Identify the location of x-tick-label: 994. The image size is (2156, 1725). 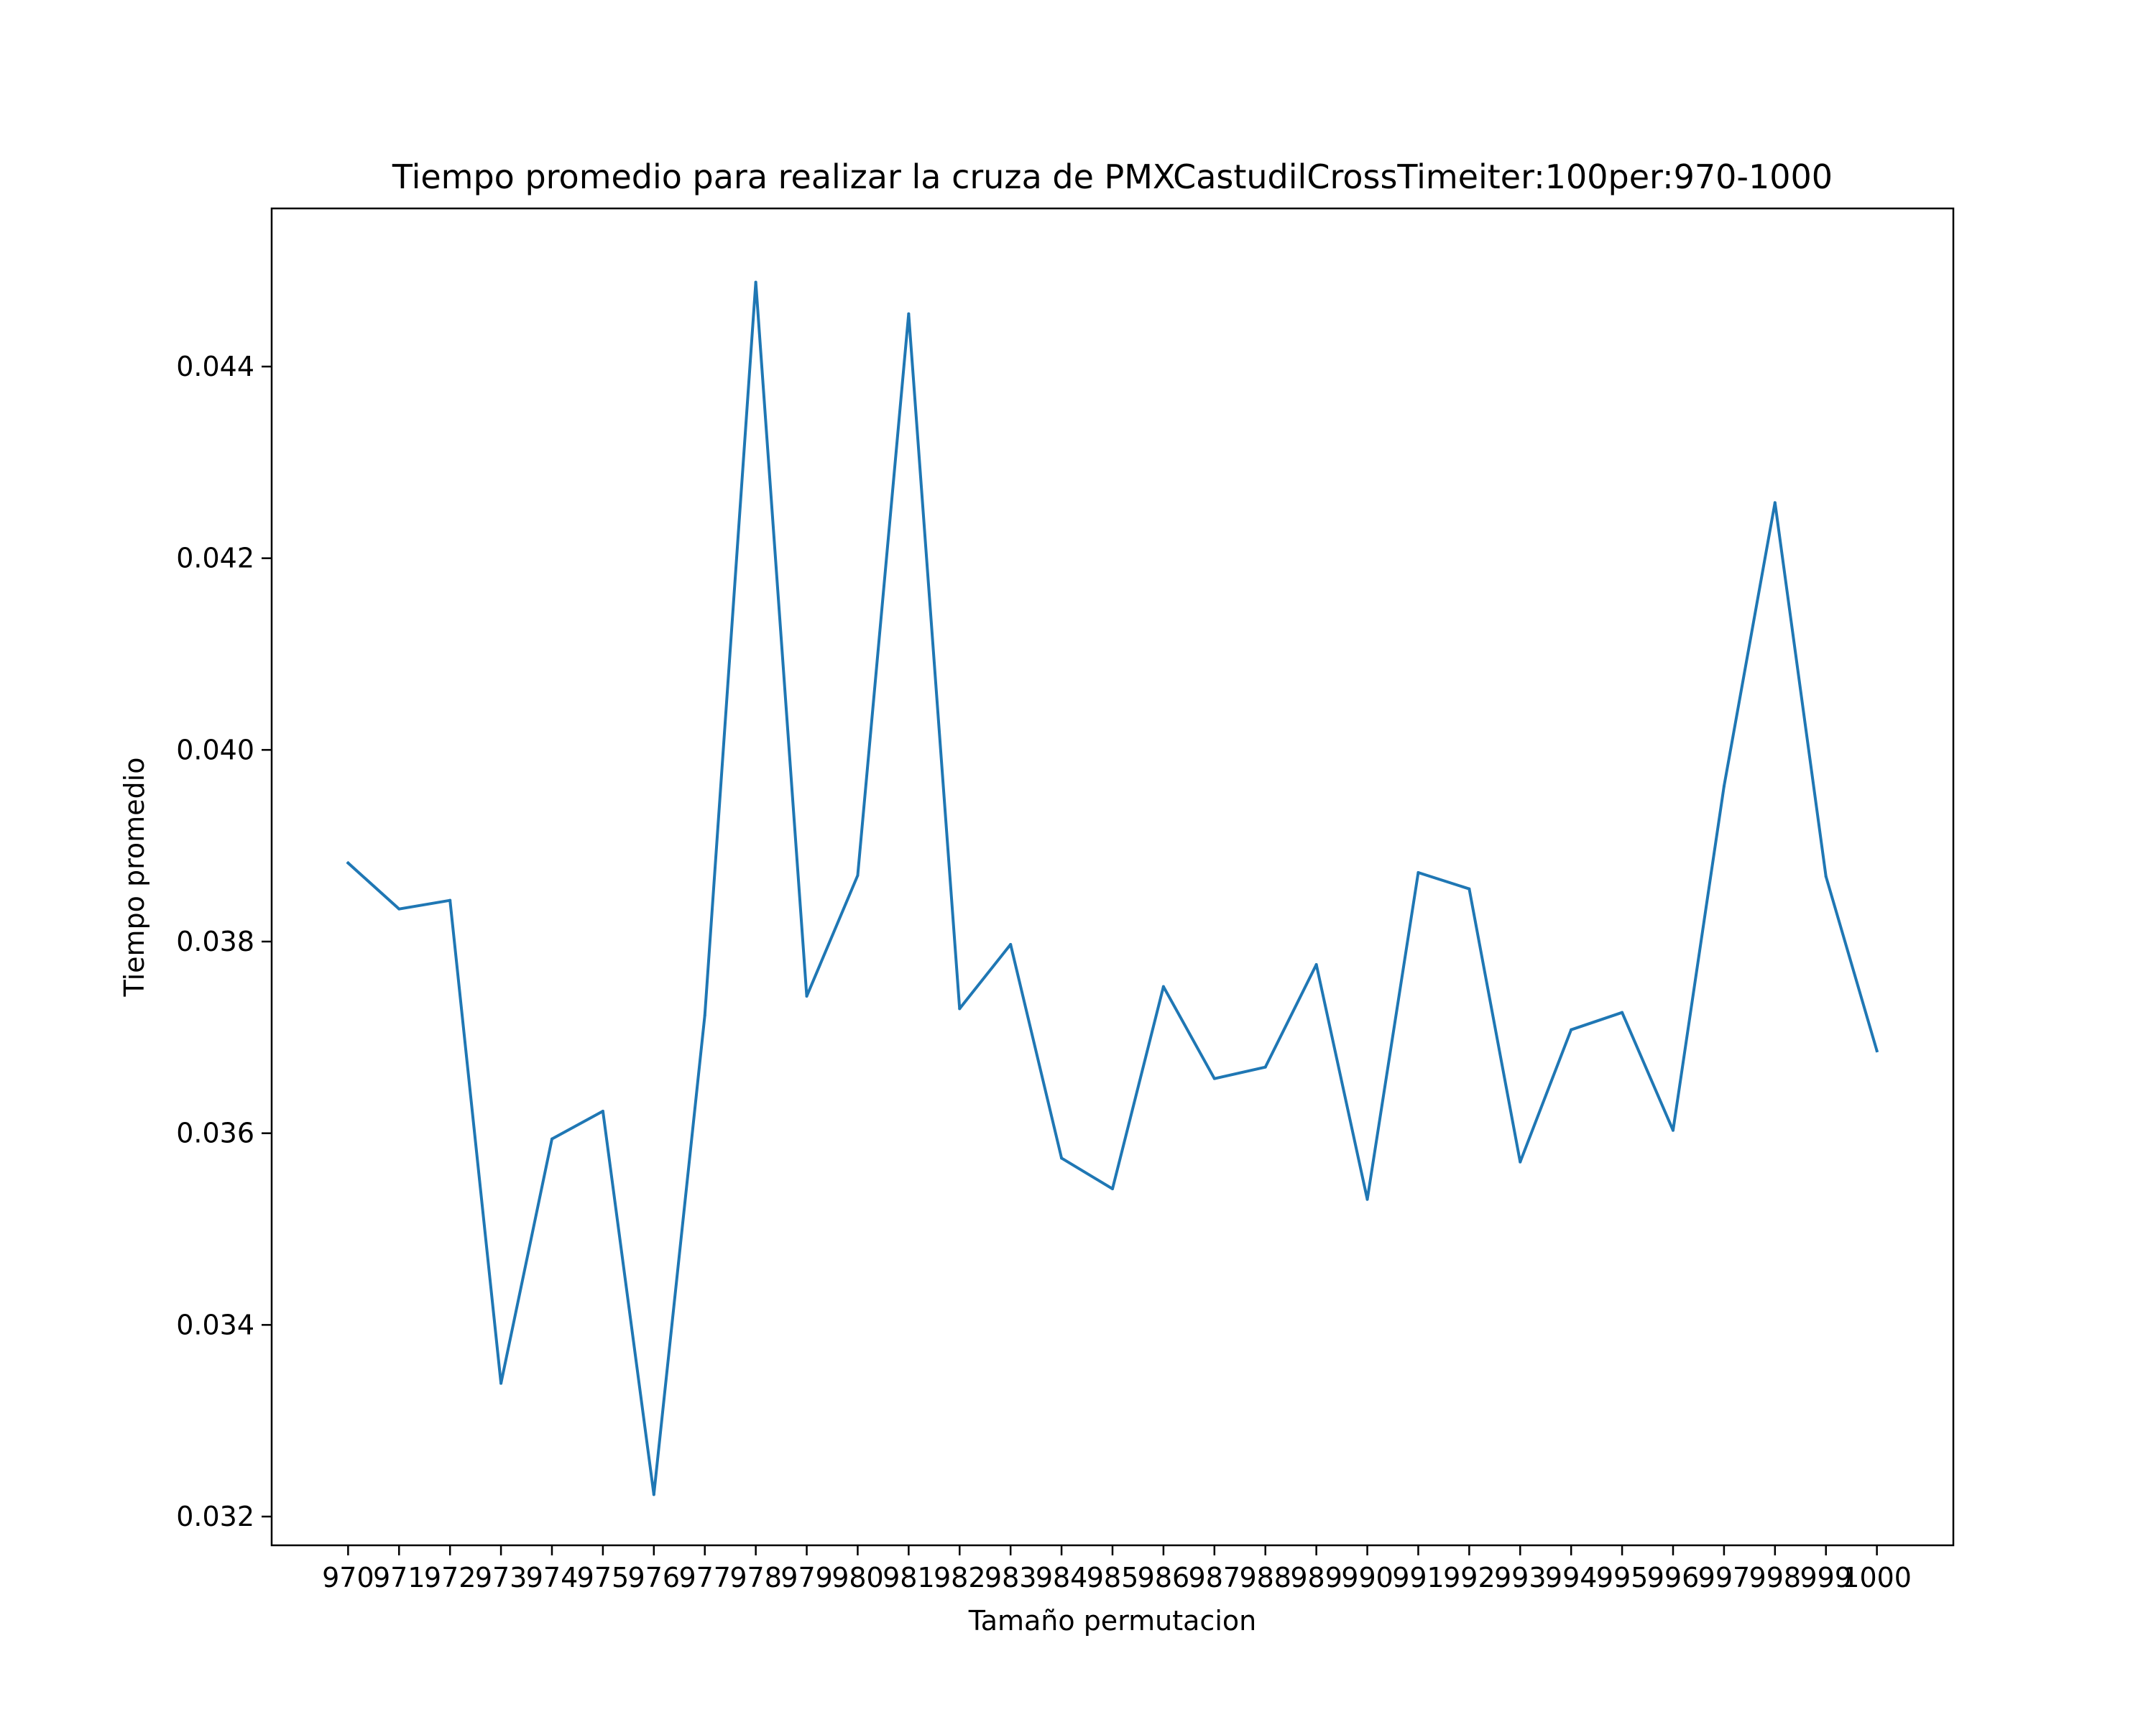
(1572, 1577).